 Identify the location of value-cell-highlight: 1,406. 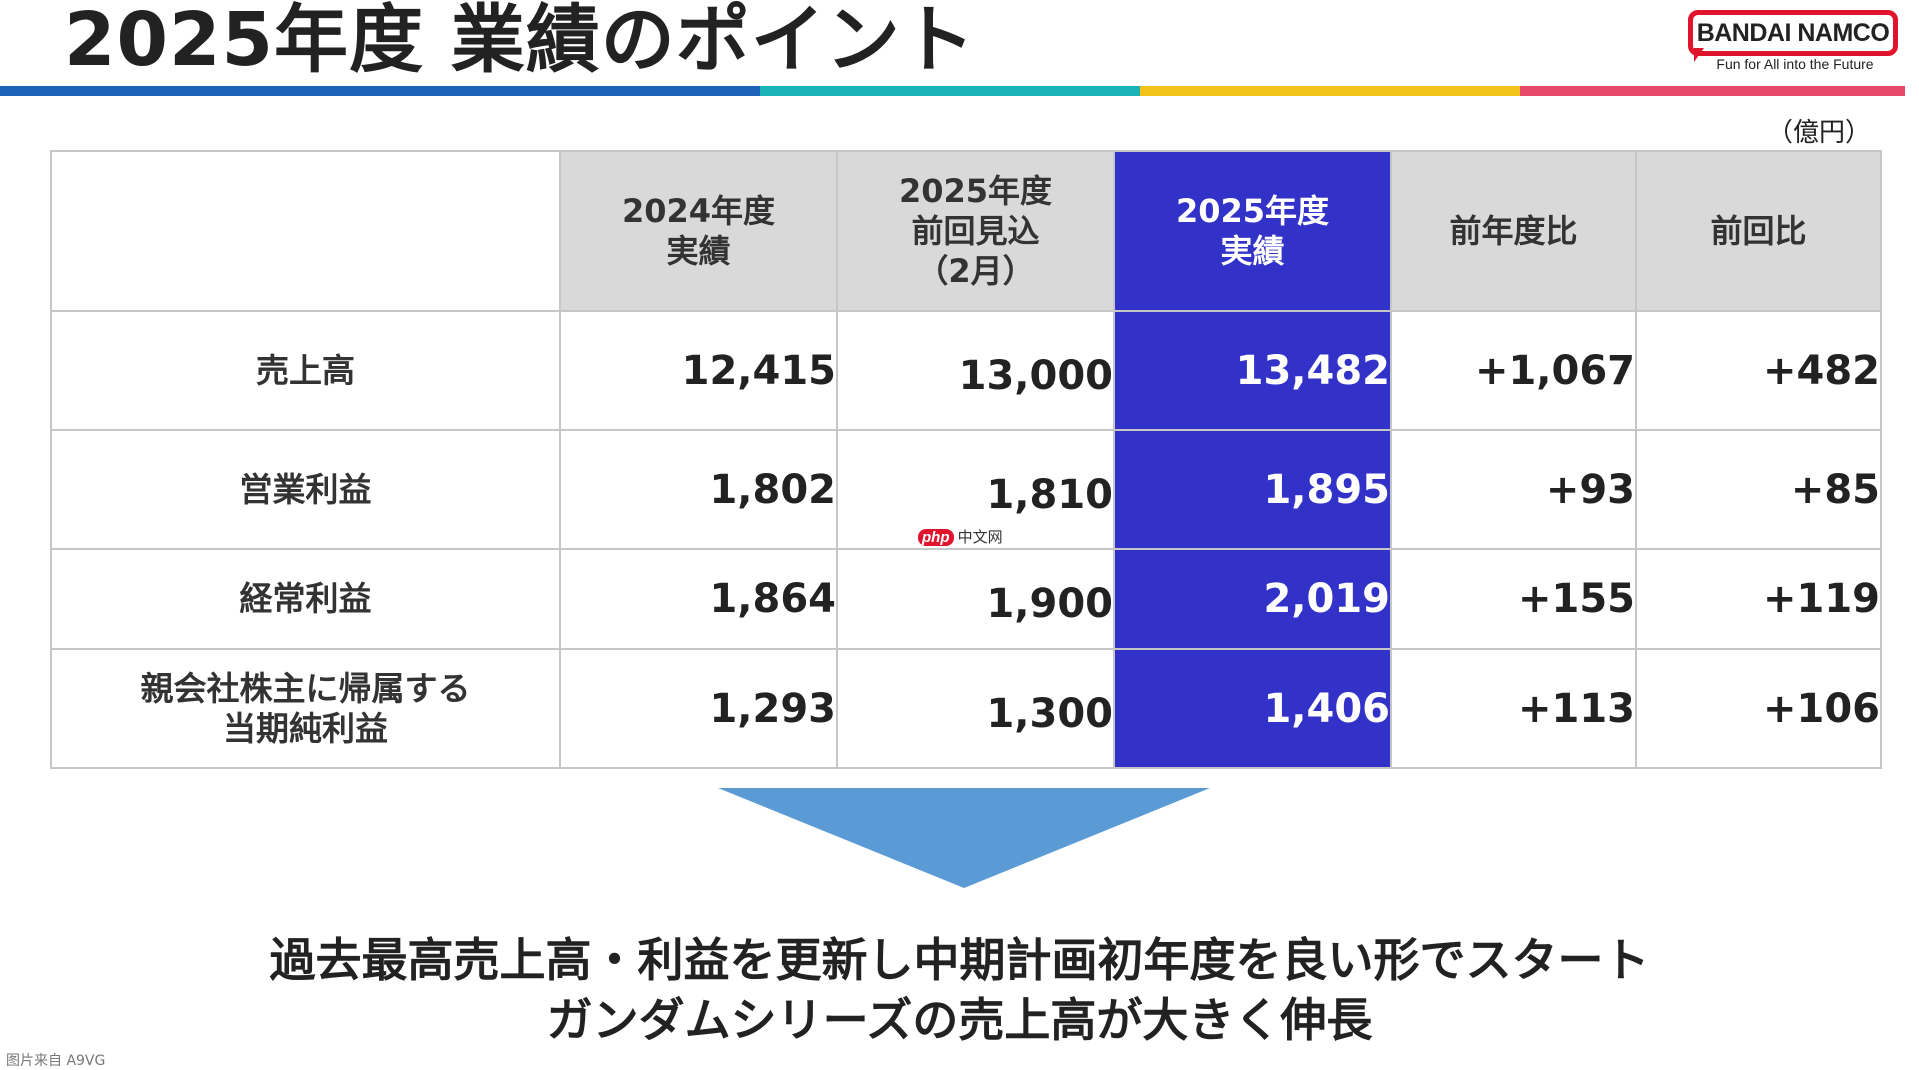
(1252, 708).